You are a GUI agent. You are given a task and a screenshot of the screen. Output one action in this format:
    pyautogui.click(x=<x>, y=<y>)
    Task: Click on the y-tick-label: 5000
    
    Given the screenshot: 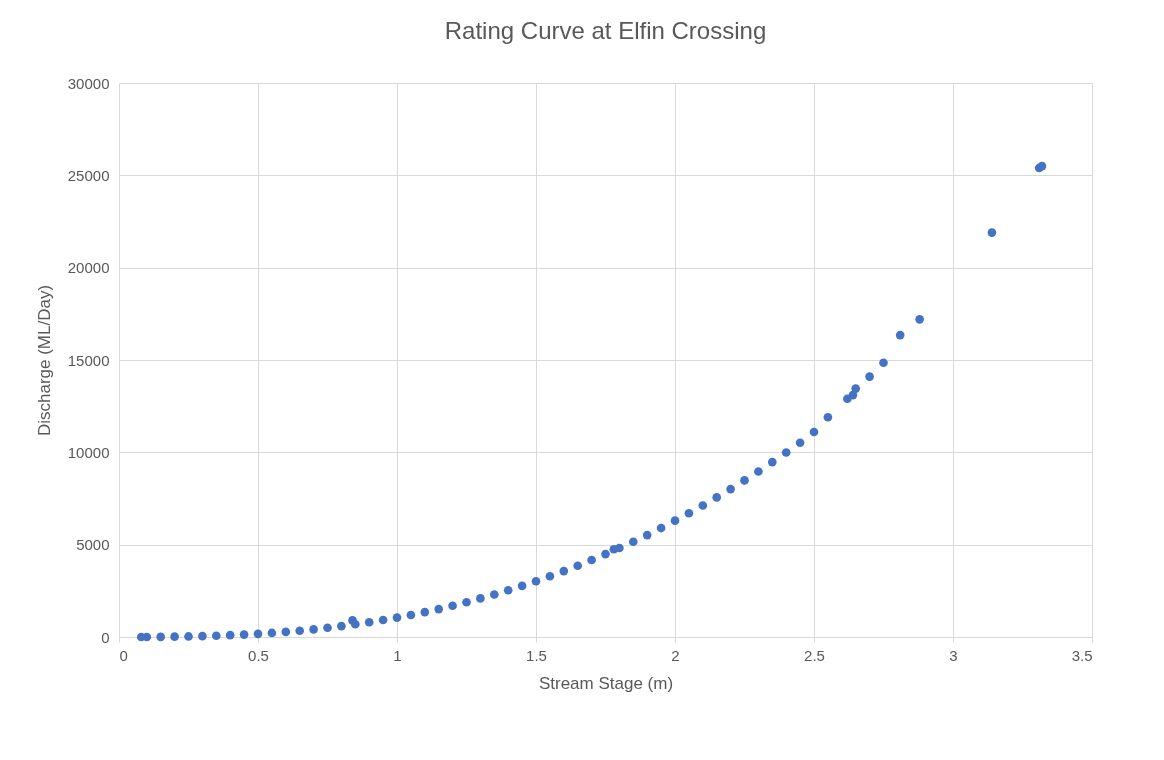 What is the action you would take?
    pyautogui.click(x=93, y=545)
    